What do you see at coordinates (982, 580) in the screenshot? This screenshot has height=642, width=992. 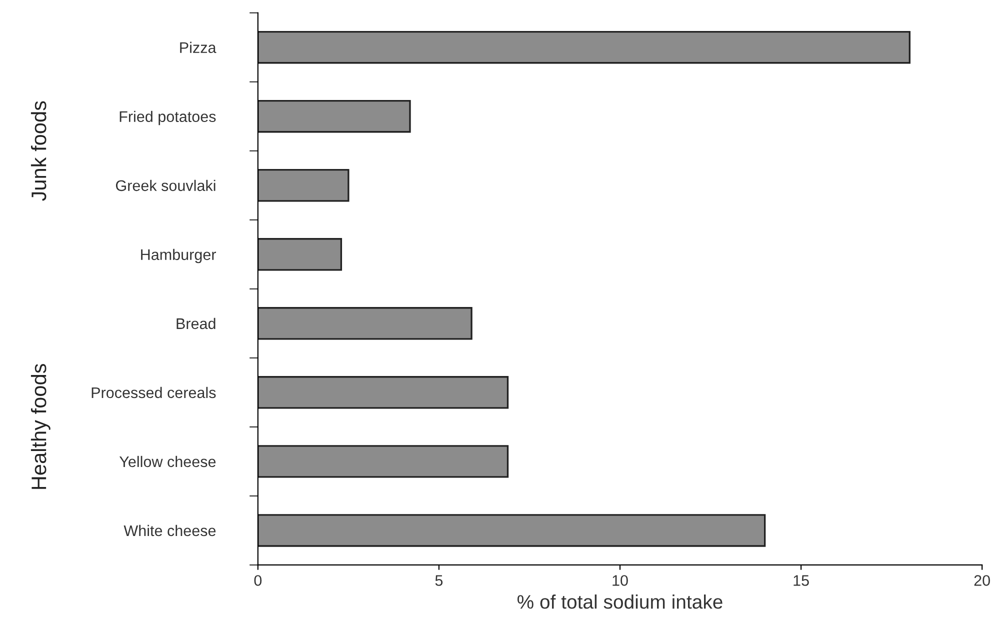 I see `x-tick-label: 20` at bounding box center [982, 580].